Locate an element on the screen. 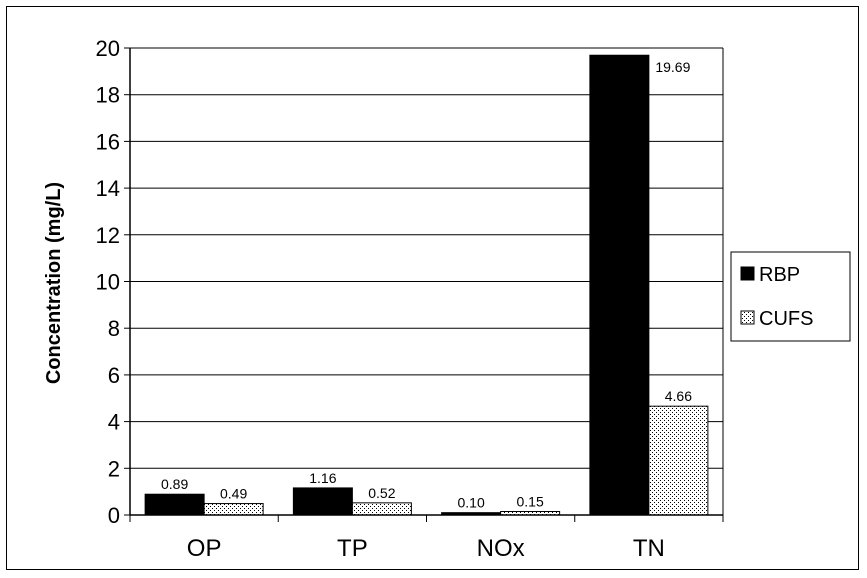  data-label: 1.16 is located at coordinates (322, 478).